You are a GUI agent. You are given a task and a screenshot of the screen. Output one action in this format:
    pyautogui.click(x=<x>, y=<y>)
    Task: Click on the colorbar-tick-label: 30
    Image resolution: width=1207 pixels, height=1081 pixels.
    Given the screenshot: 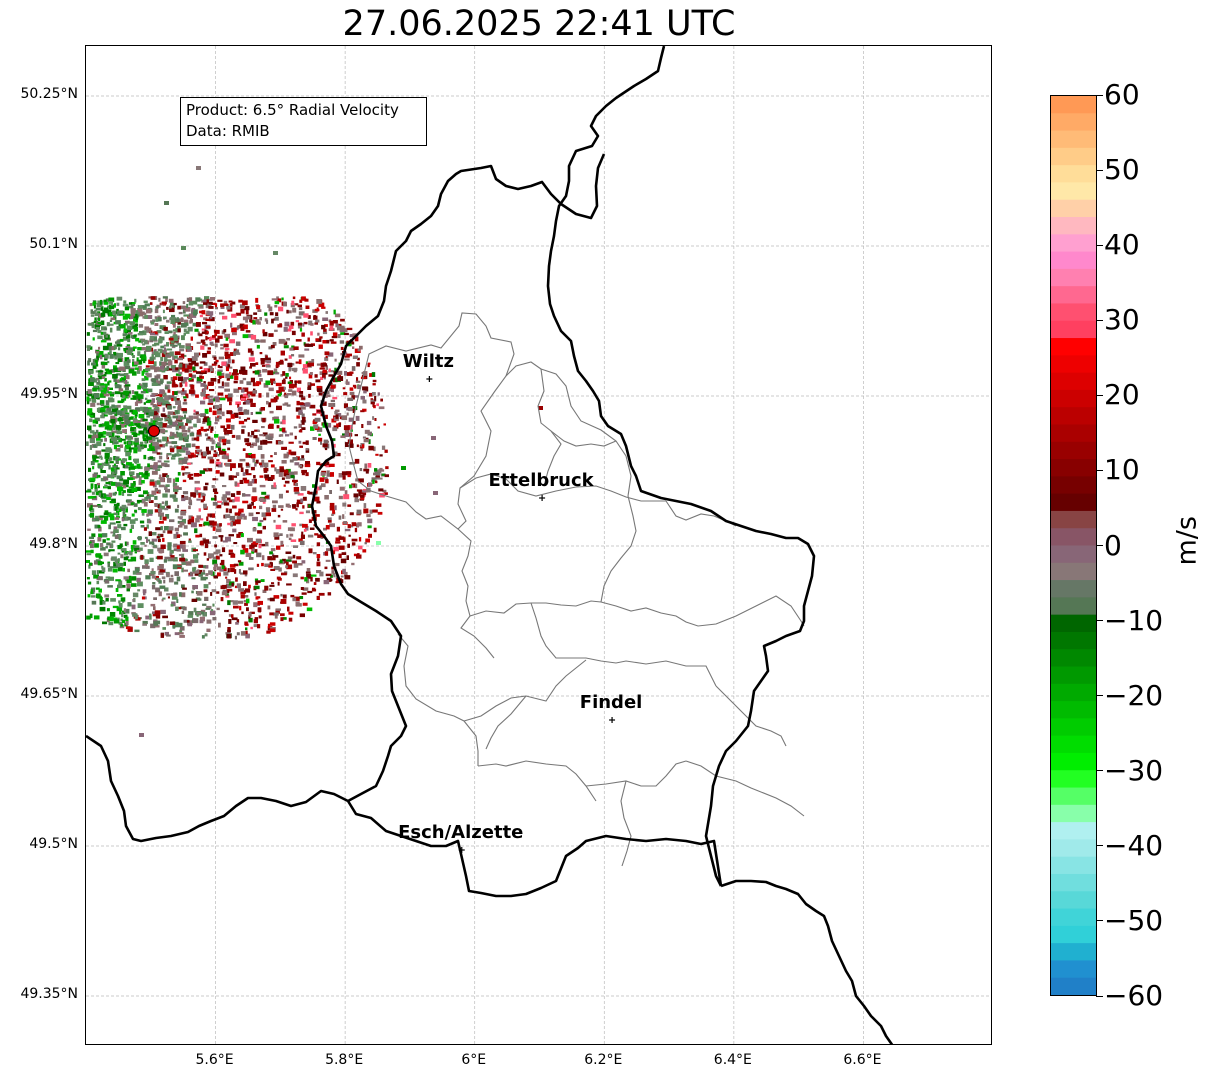 What is the action you would take?
    pyautogui.click(x=1122, y=320)
    